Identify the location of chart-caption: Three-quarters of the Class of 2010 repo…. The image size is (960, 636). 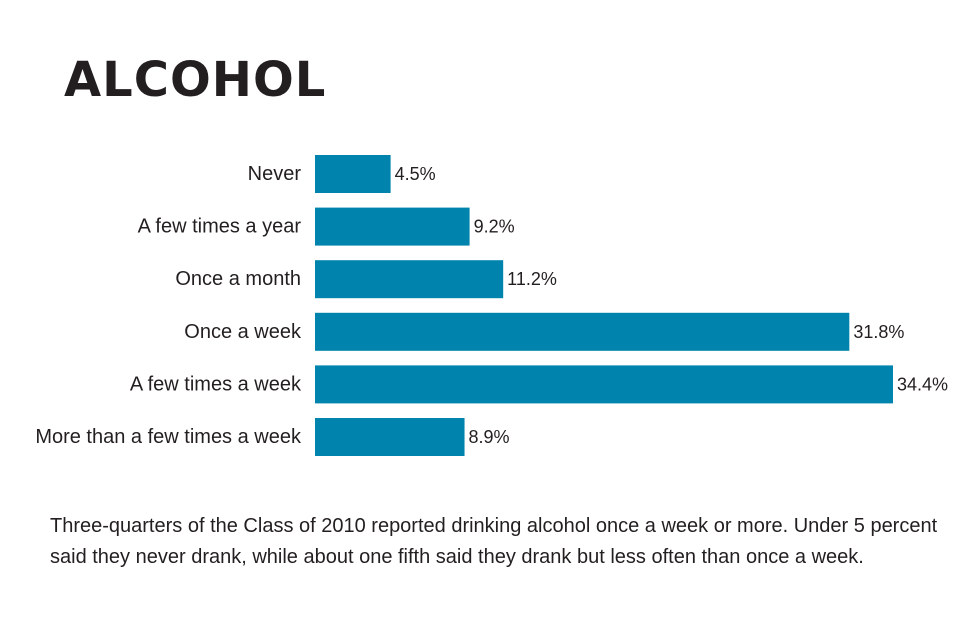
(494, 541).